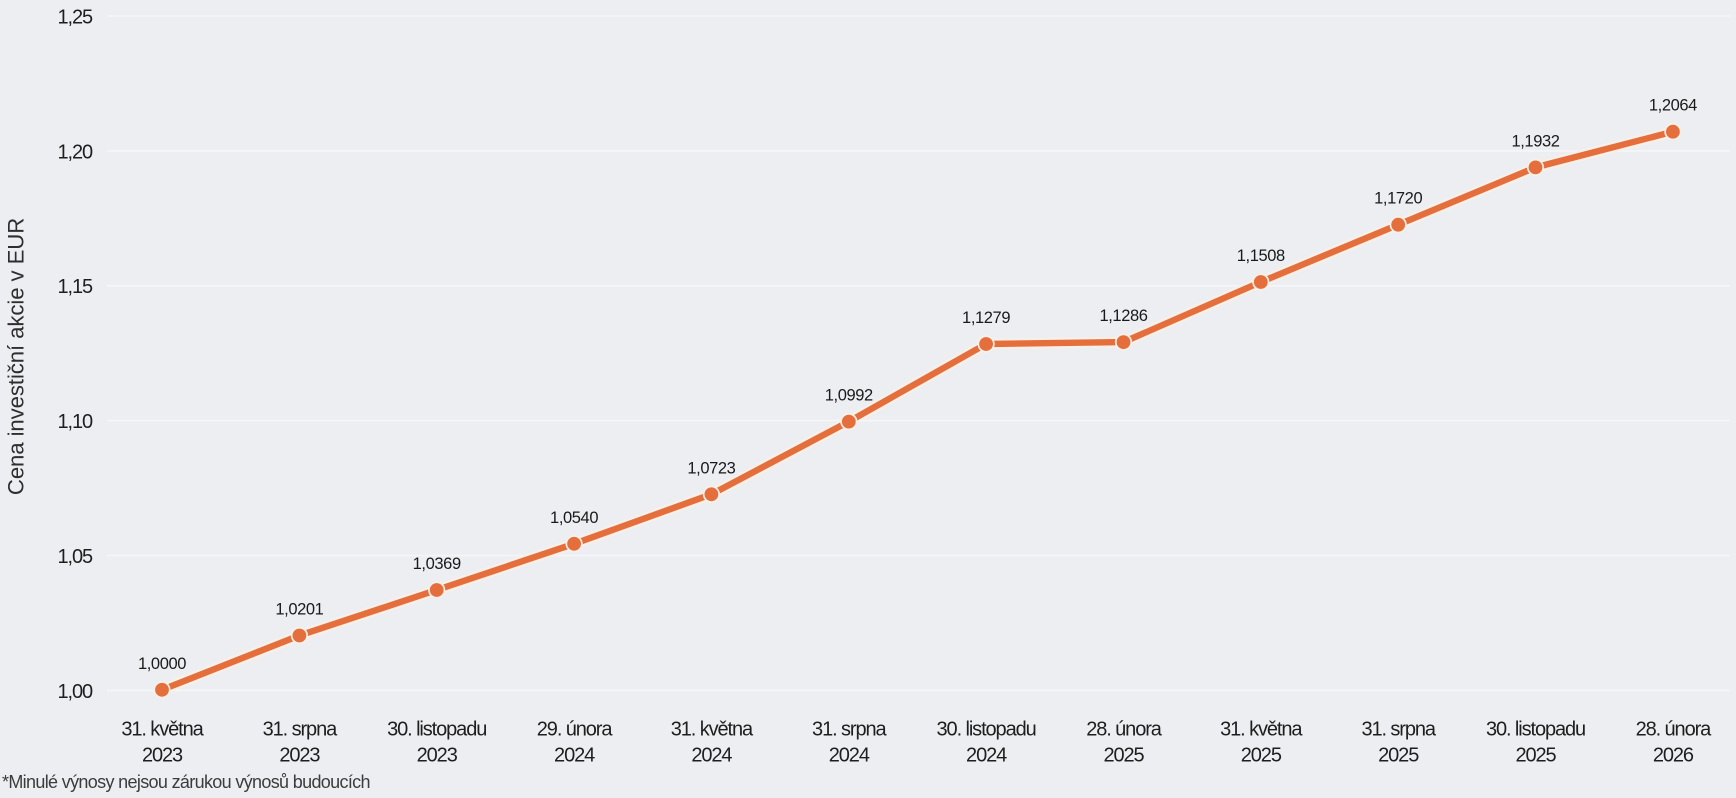 The height and width of the screenshot is (798, 1736). I want to click on svg-text: 1,1286, so click(1123, 316).